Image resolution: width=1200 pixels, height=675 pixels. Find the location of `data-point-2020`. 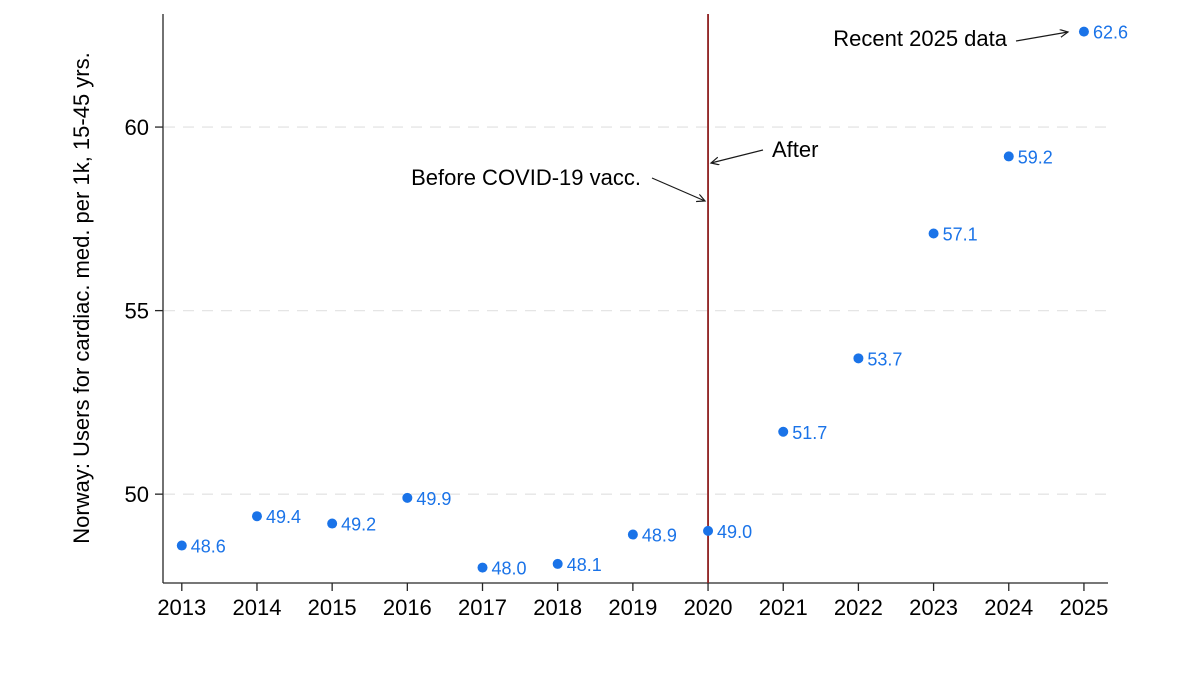

data-point-2020 is located at coordinates (708, 530).